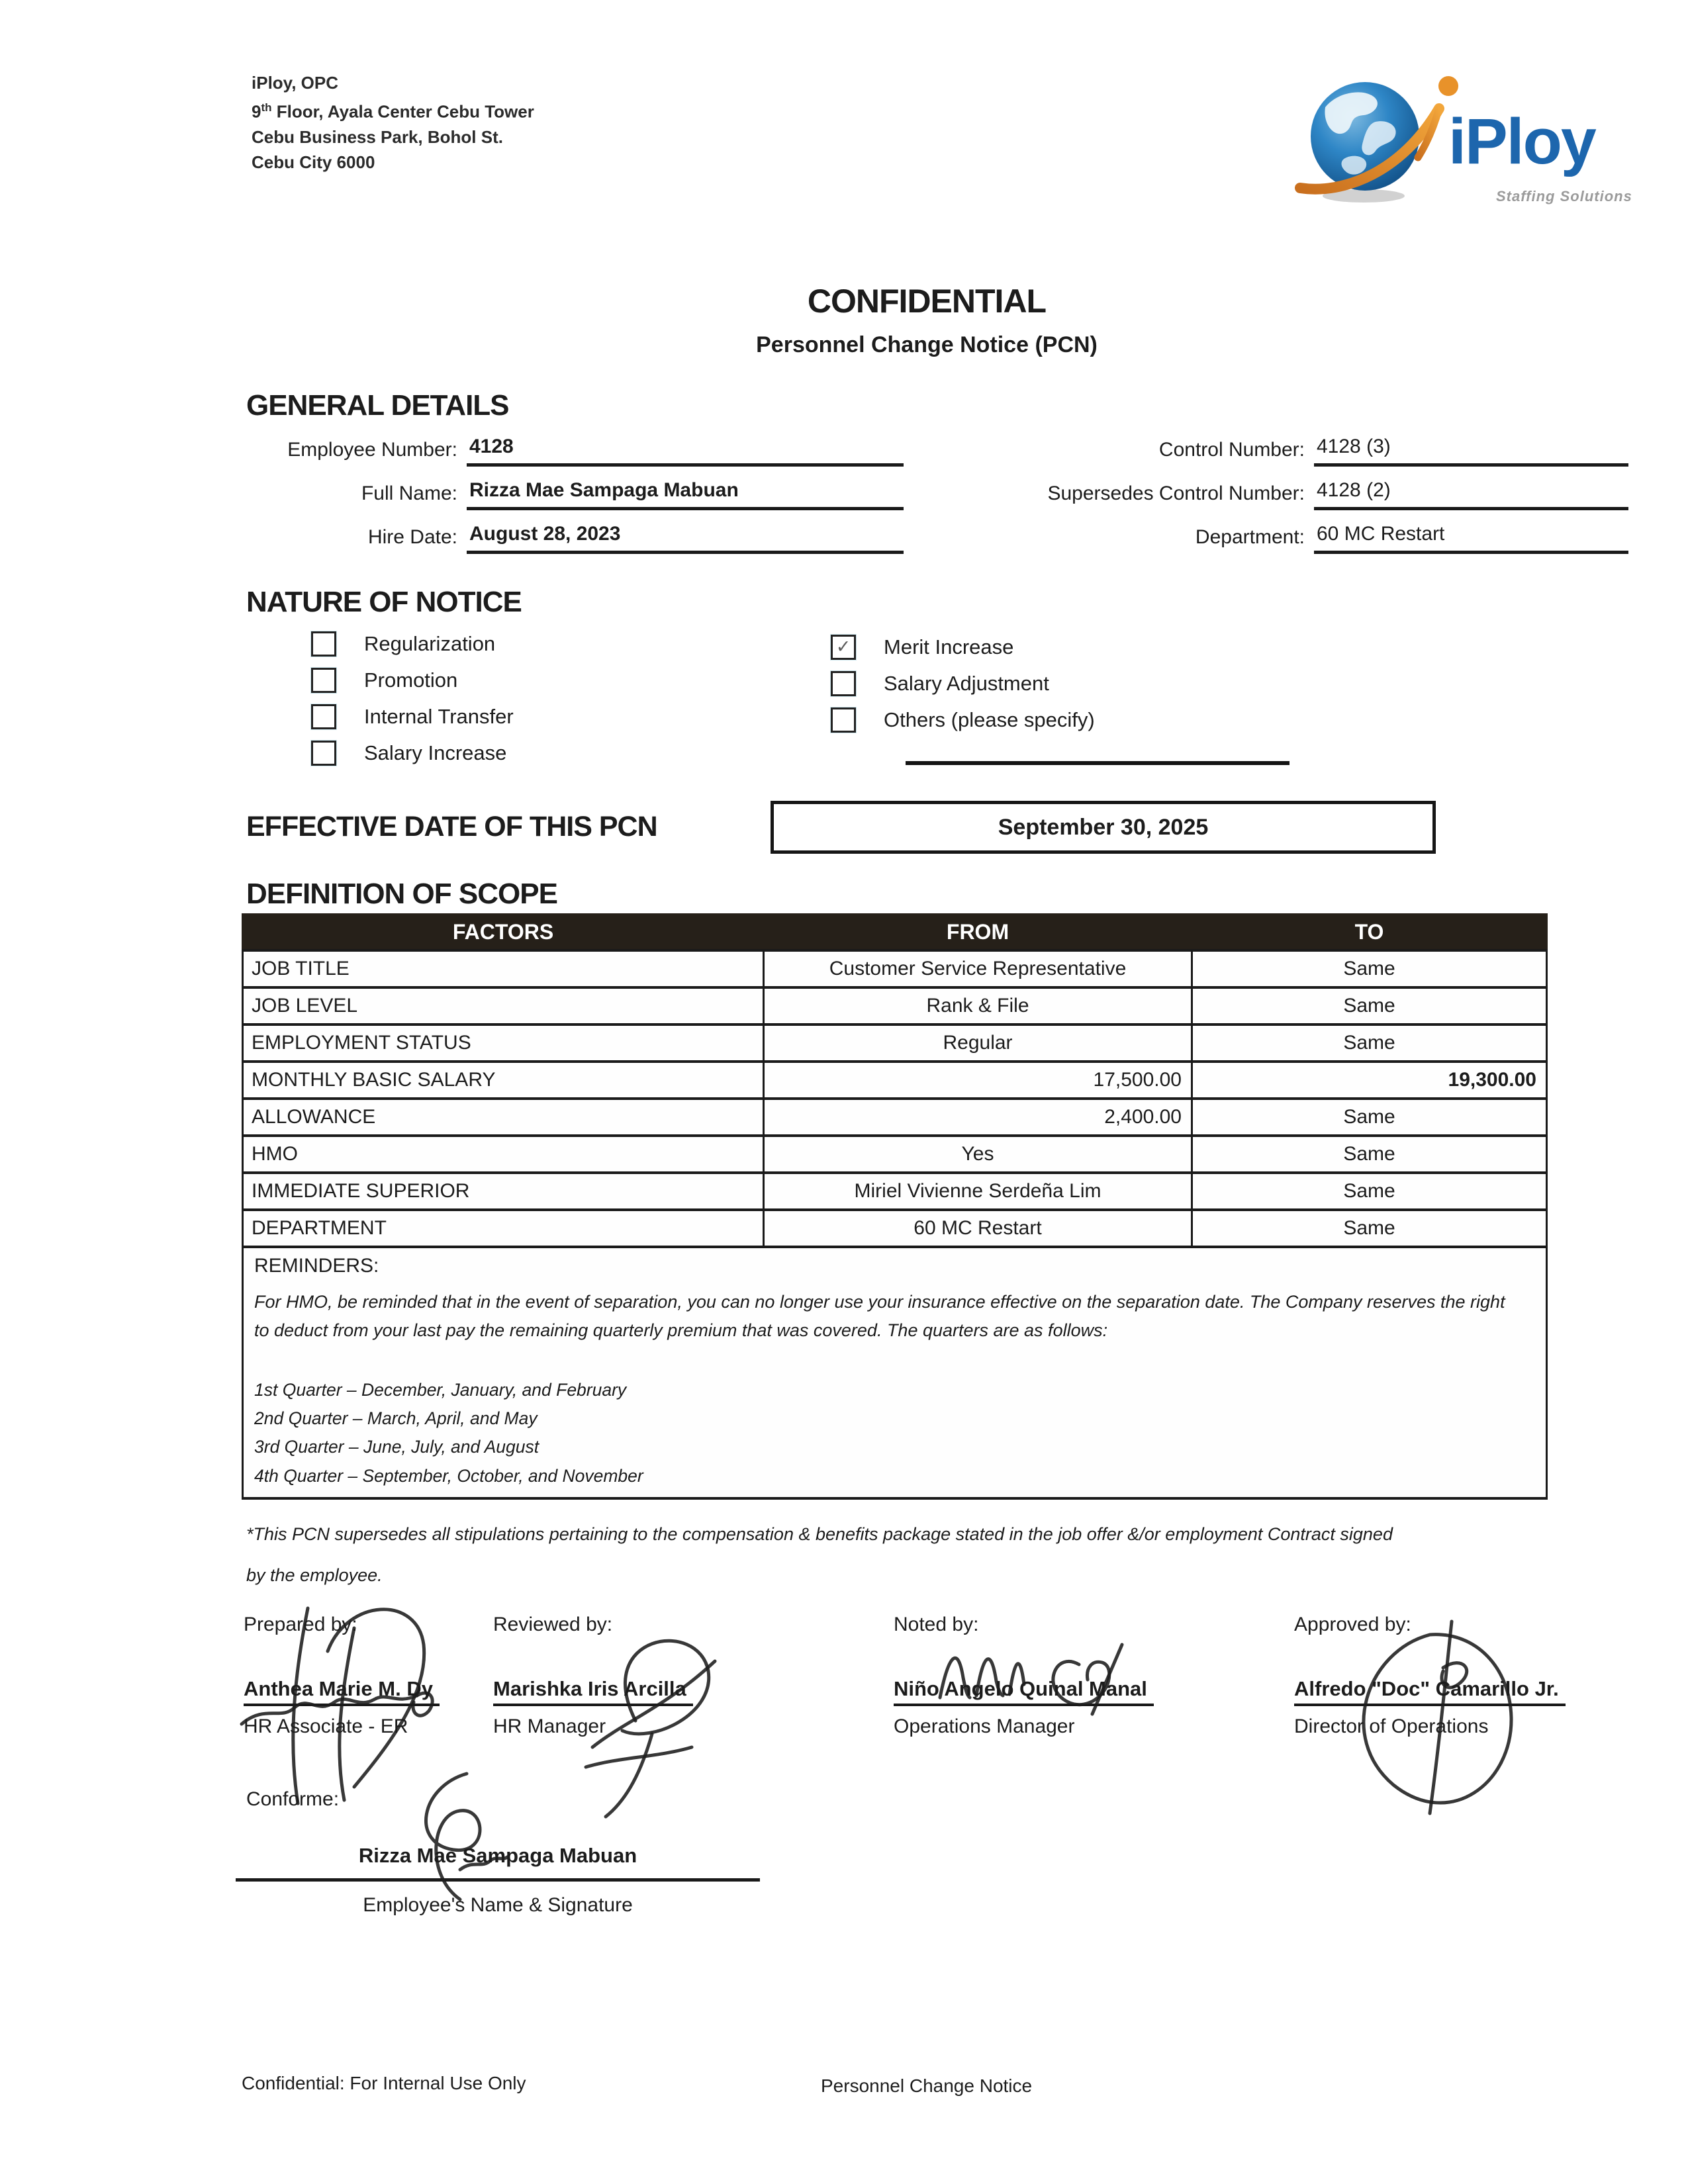  I want to click on signatory-title: HR Associate - ER, so click(326, 1726).